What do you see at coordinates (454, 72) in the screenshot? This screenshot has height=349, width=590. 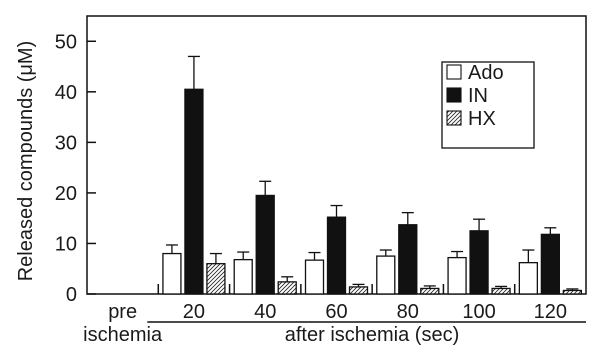 I see `legend-swatch-ado` at bounding box center [454, 72].